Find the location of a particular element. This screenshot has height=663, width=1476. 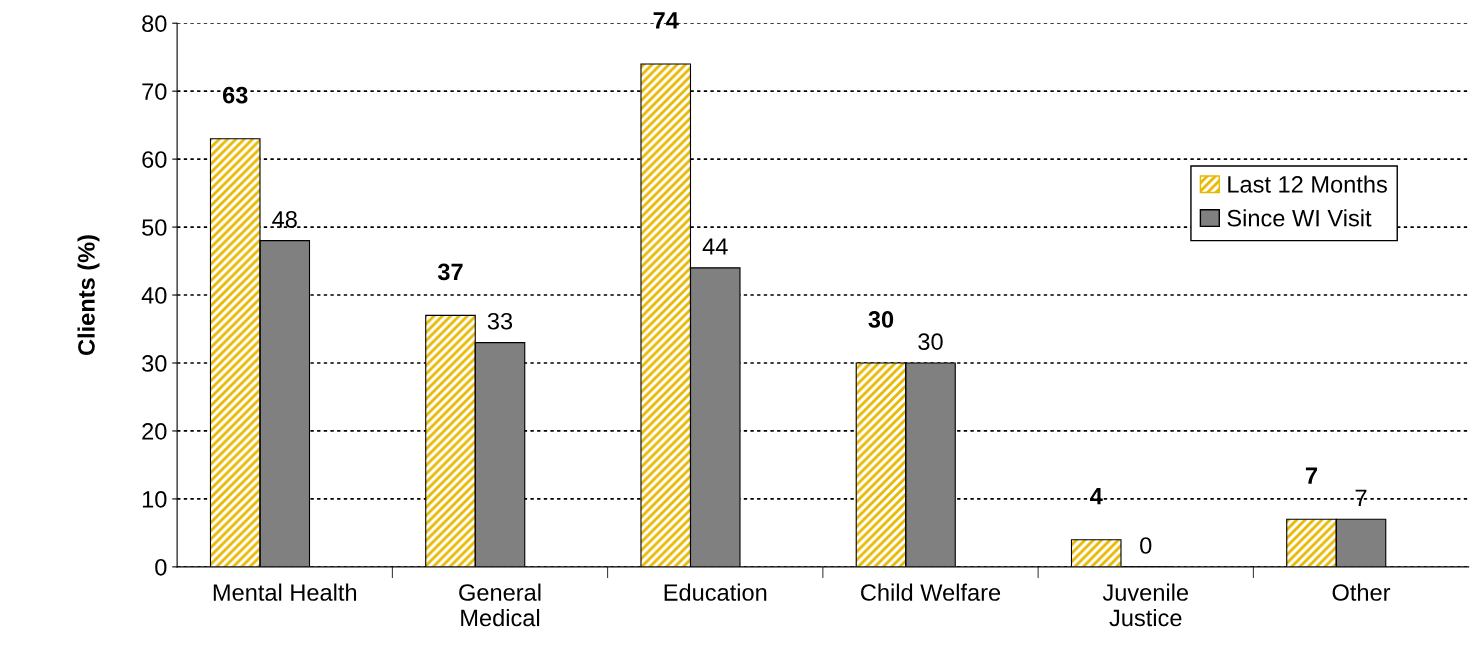

y-tick-label: 0 is located at coordinates (161, 567).